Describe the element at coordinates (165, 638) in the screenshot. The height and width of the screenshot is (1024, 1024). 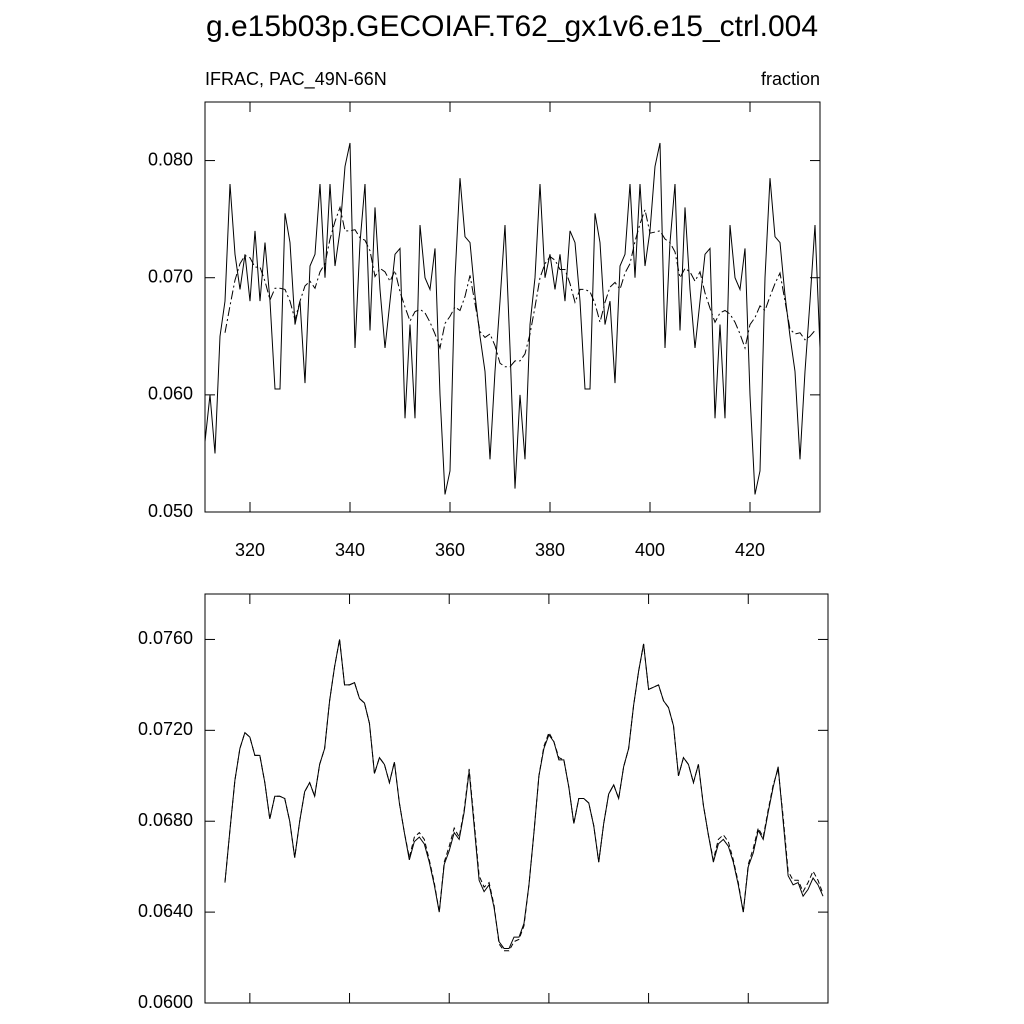
I see `y-tick-label: 0.0760` at that location.